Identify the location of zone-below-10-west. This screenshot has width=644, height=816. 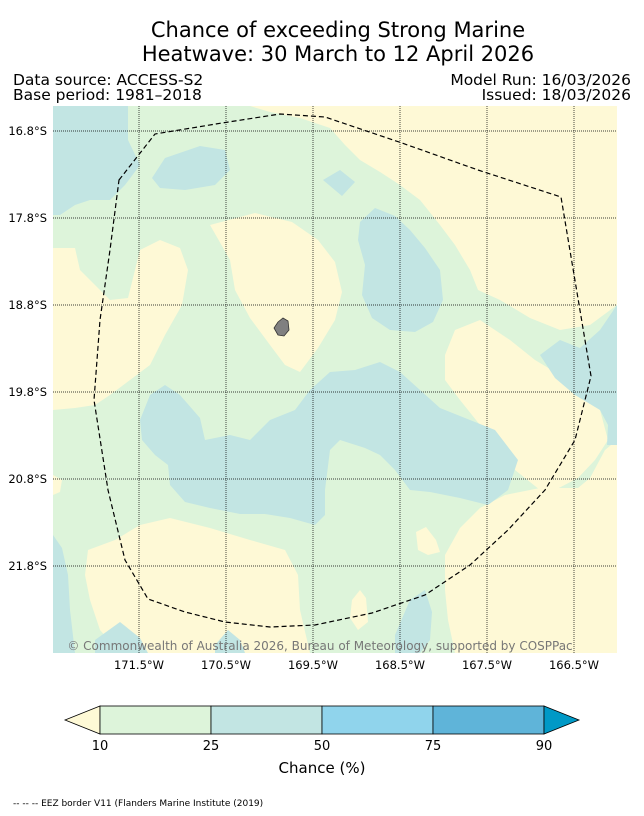
(120, 325).